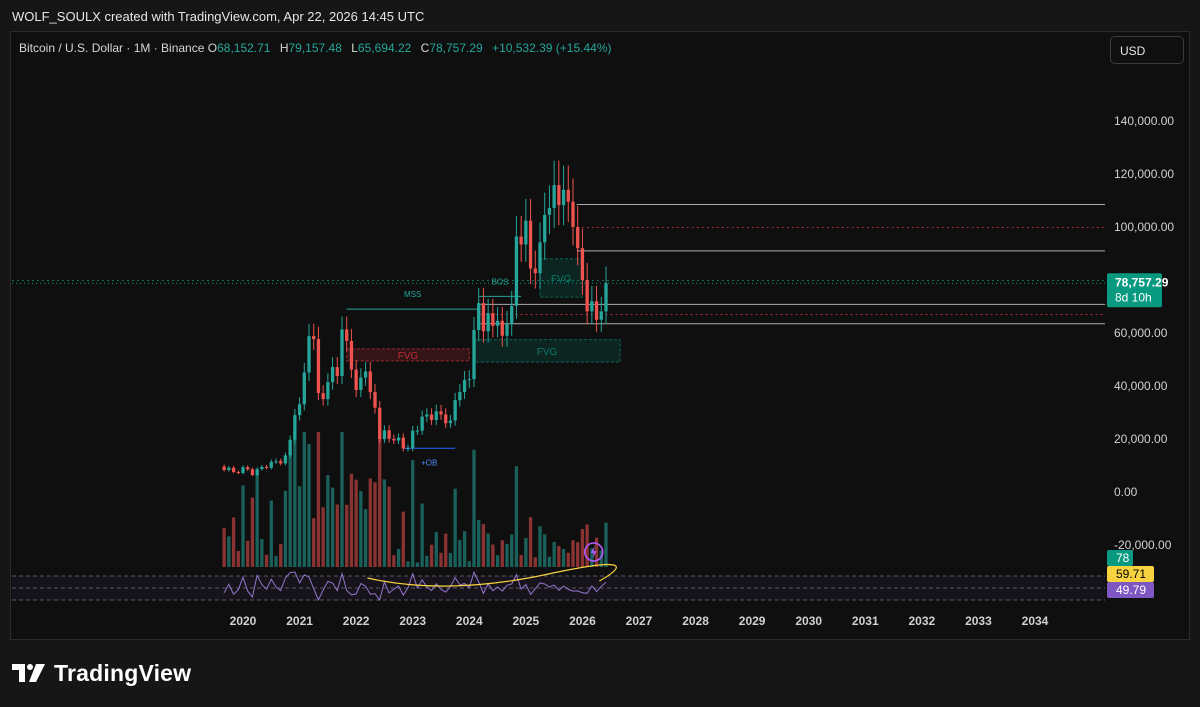 This screenshot has height=707, width=1200. Describe the element at coordinates (244, 48) in the screenshot. I see `open-value: 68,152.71` at that location.